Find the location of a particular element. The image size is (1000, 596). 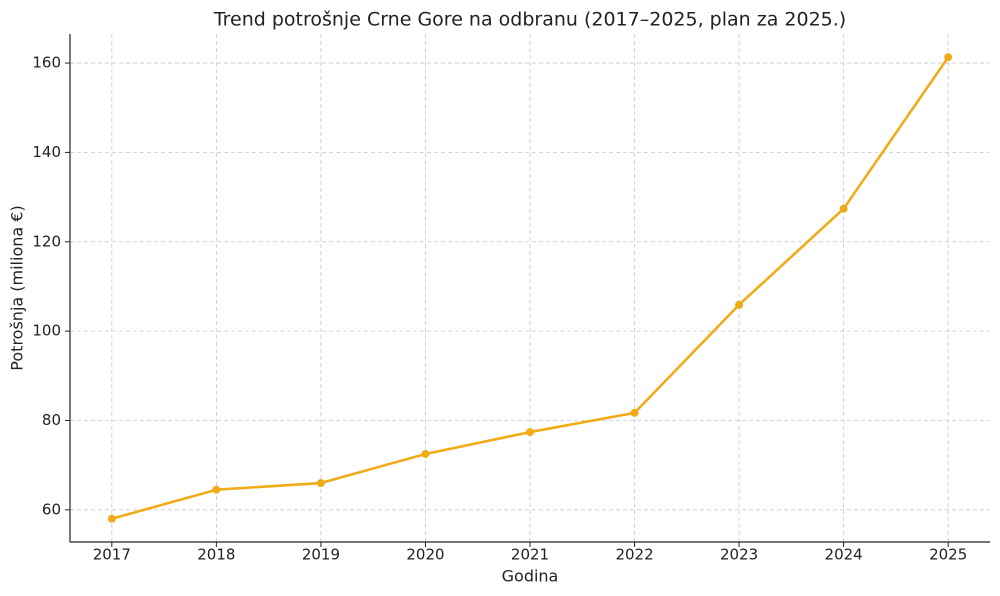

x-tick-label: 2023 is located at coordinates (739, 555).